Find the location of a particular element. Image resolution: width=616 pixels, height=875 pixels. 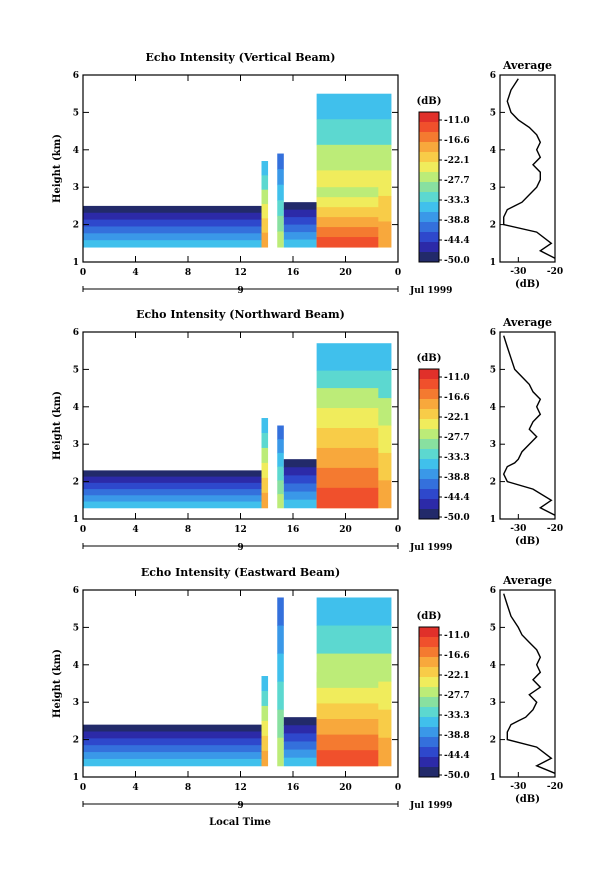

x-tick-label: 8 is located at coordinates (188, 273).